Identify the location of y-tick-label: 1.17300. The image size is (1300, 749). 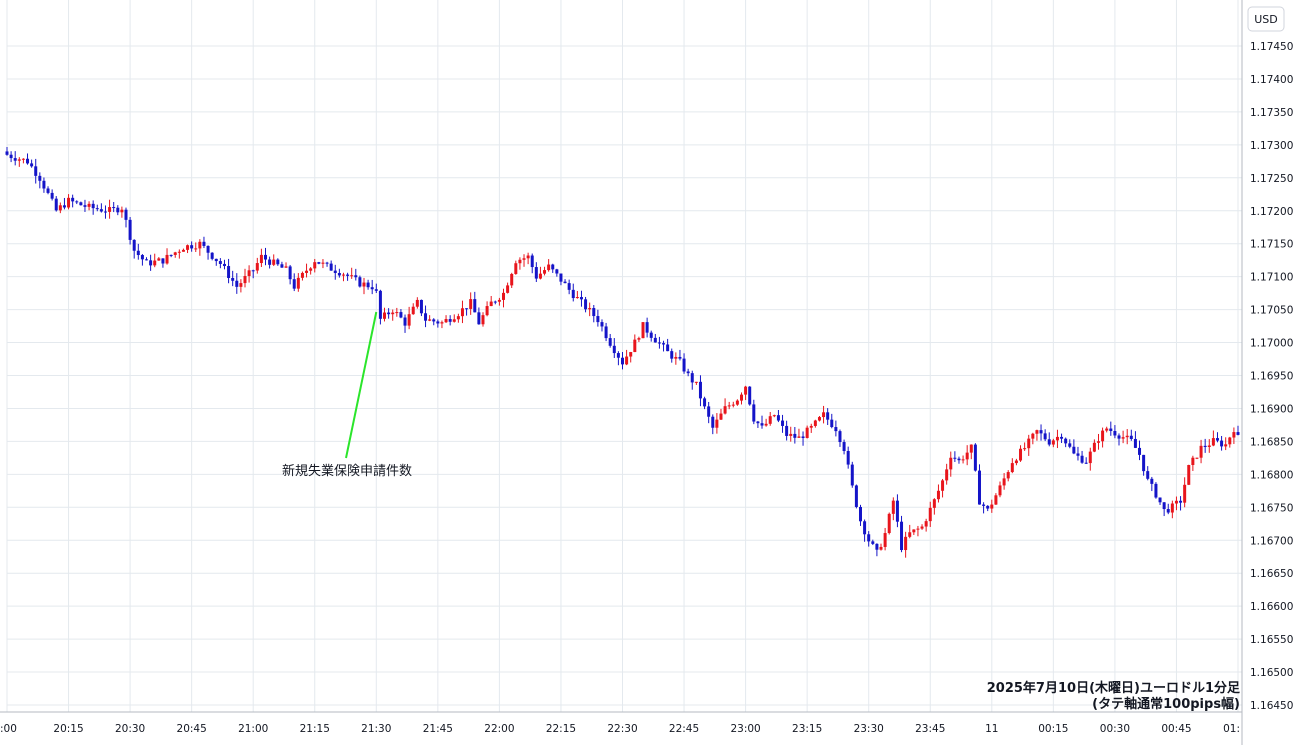
(1271, 146).